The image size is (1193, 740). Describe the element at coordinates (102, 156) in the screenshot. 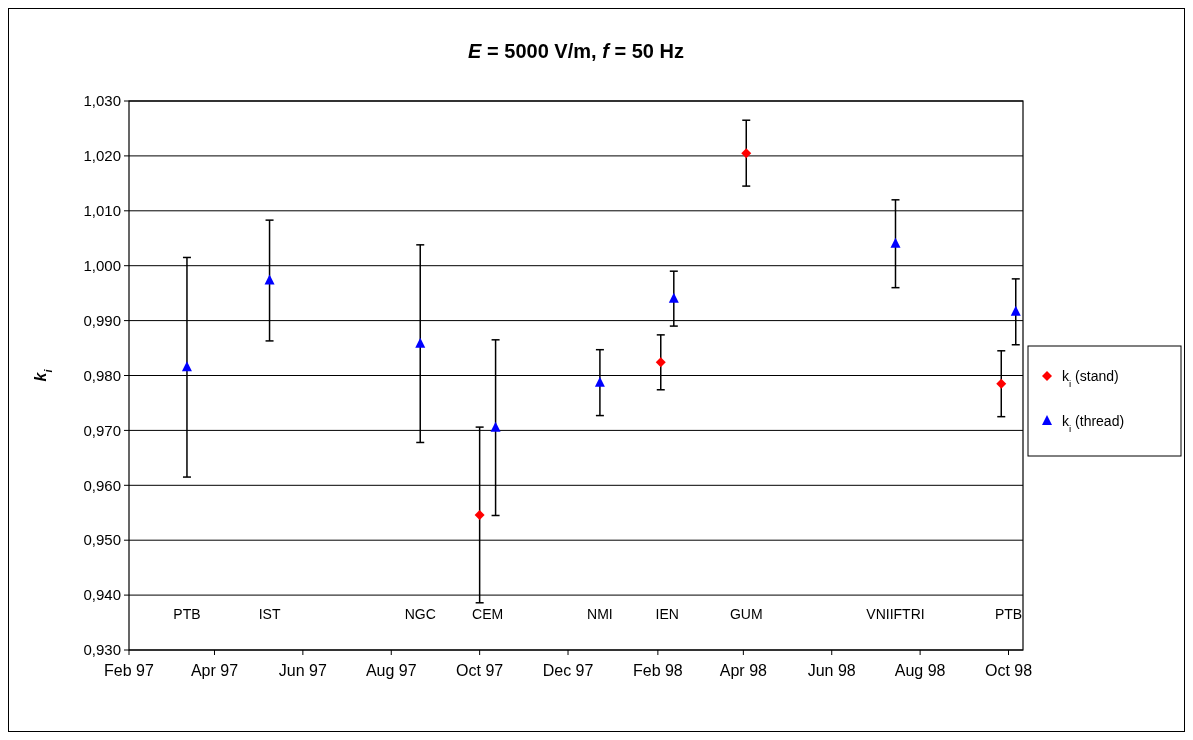

I see `y-tick-label: 1,020` at that location.